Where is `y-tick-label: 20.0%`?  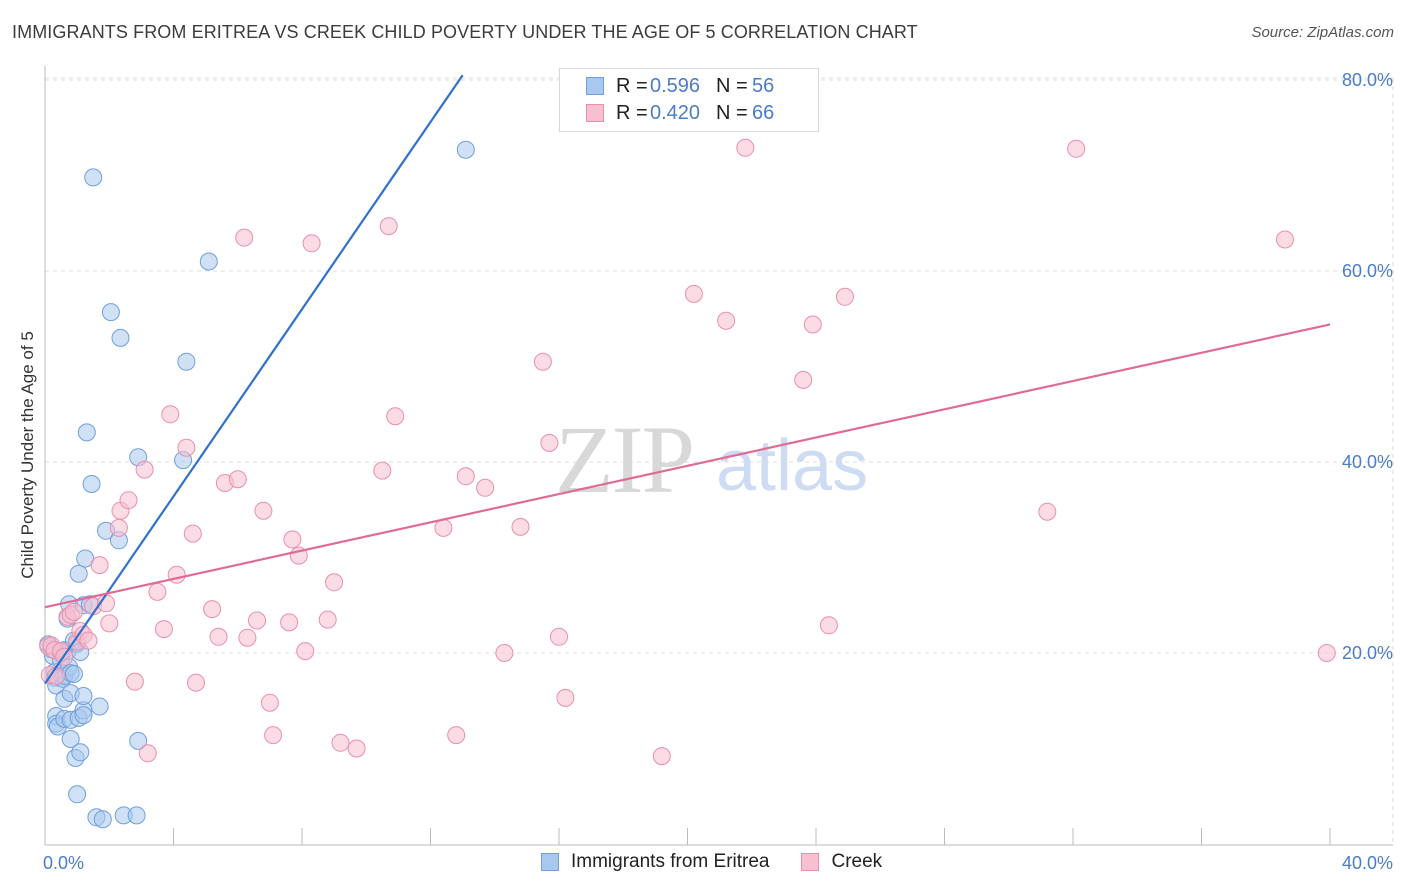 y-tick-label: 20.0% is located at coordinates (1367, 653).